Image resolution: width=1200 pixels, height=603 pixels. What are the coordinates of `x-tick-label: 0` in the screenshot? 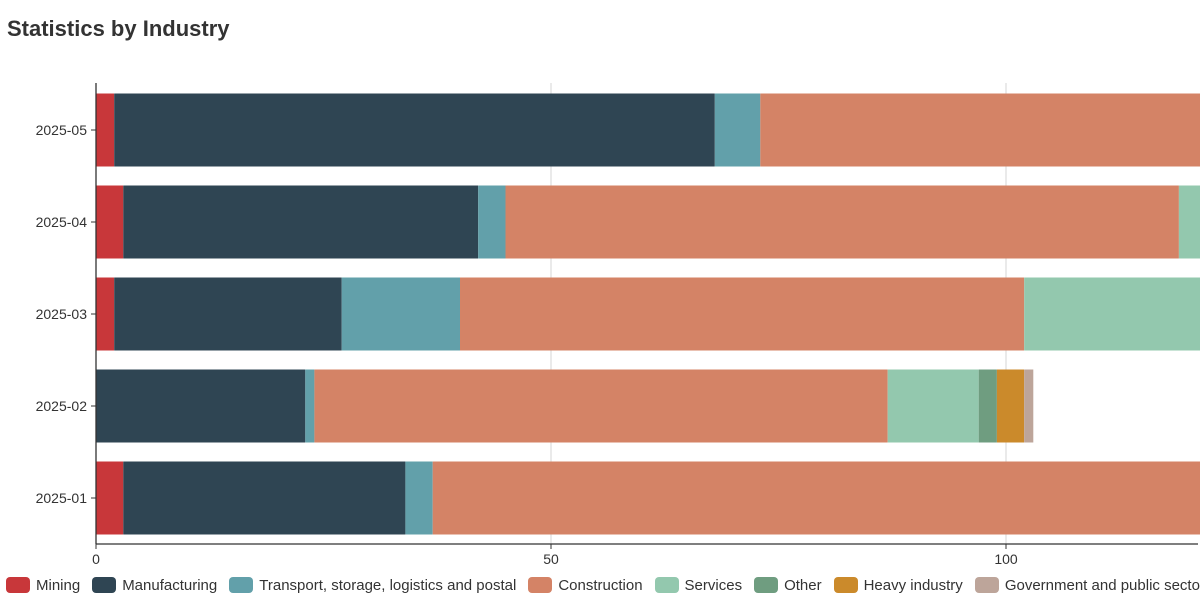 It's located at (96, 559).